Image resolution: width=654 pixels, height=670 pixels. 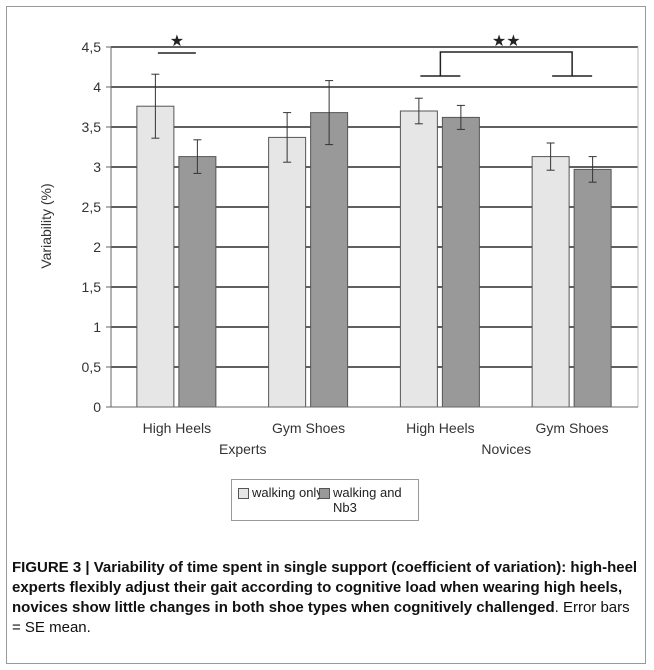 I want to click on legend-label-walking-and-nb3: walking and Nb3, so click(x=367, y=500).